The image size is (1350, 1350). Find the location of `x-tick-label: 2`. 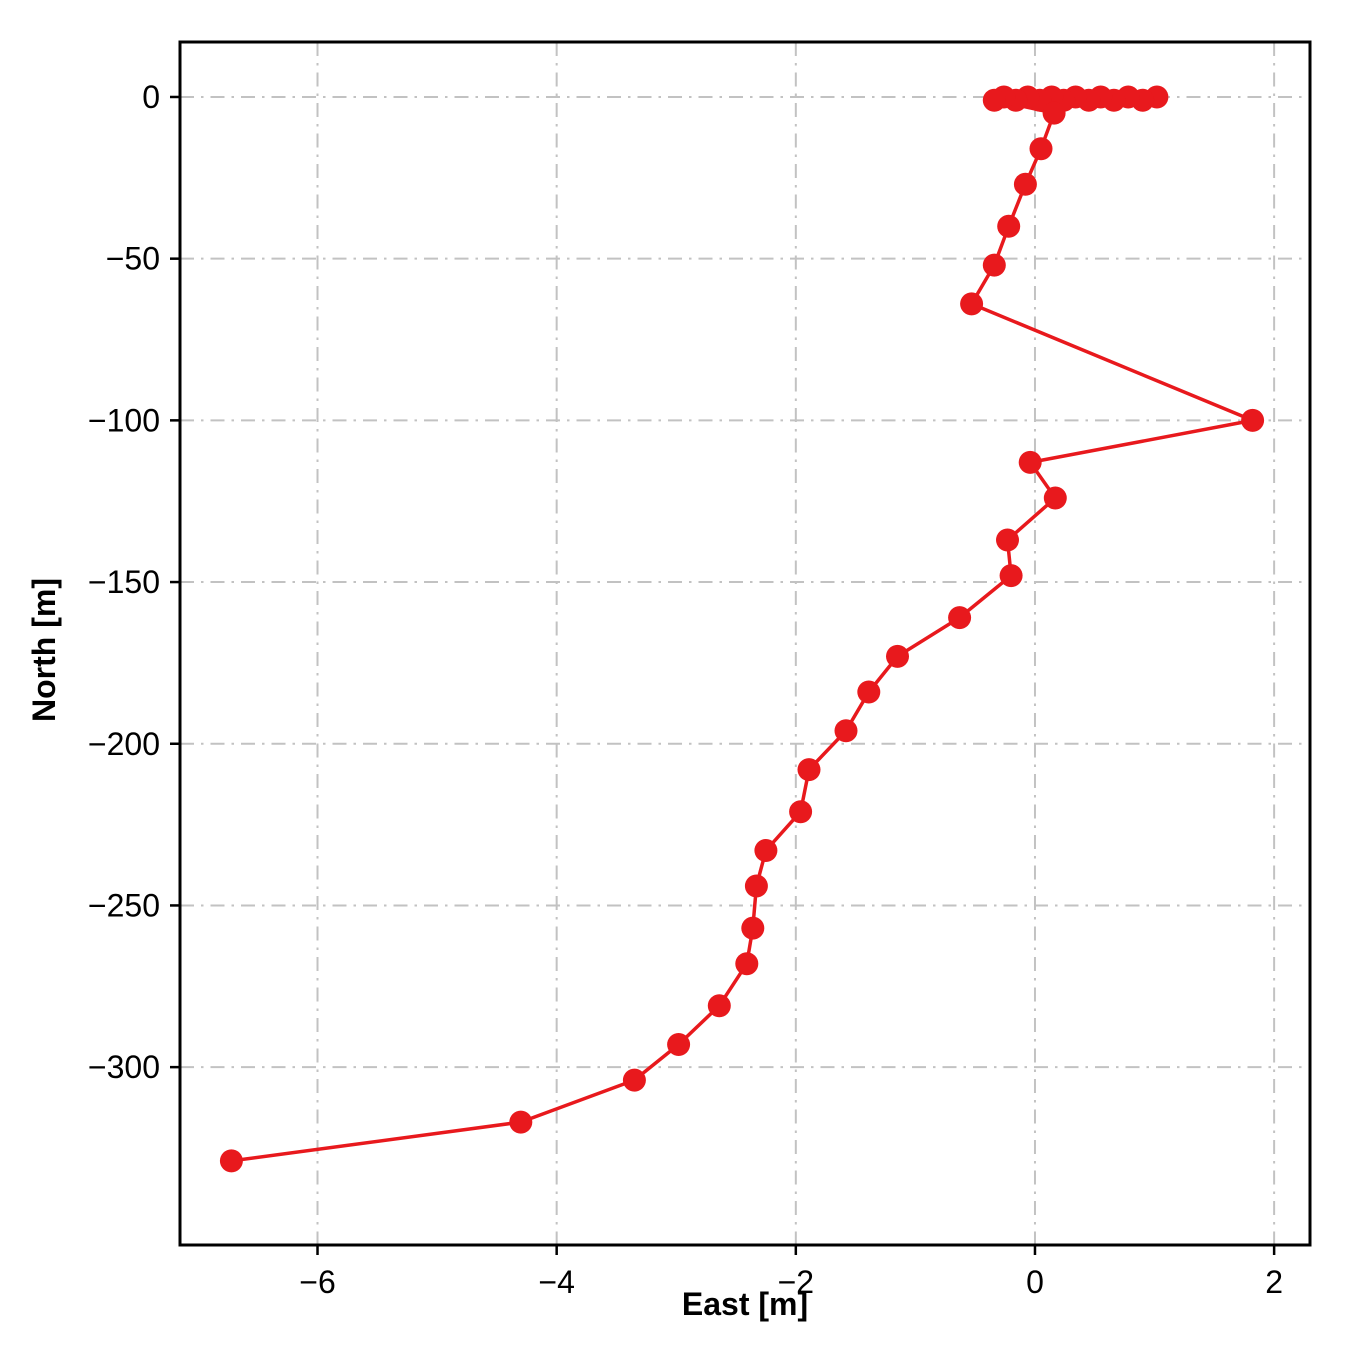

x-tick-label: 2 is located at coordinates (1274, 1282).